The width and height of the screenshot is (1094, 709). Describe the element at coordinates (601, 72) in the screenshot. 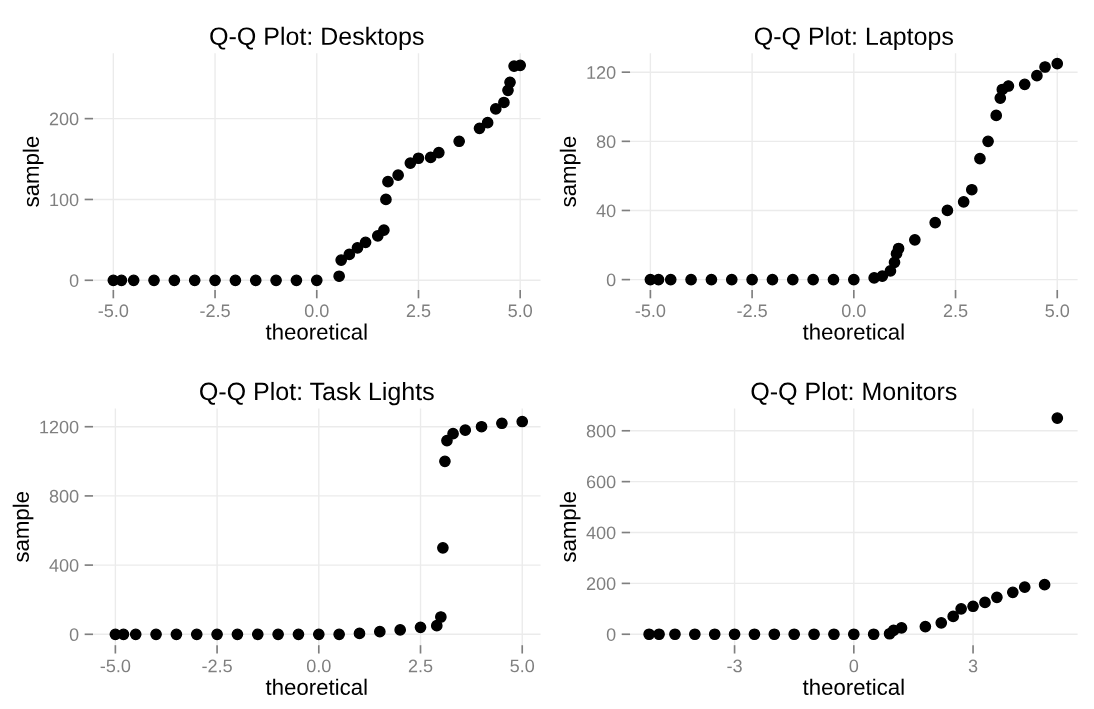

I see `y-tick-label: 120` at that location.